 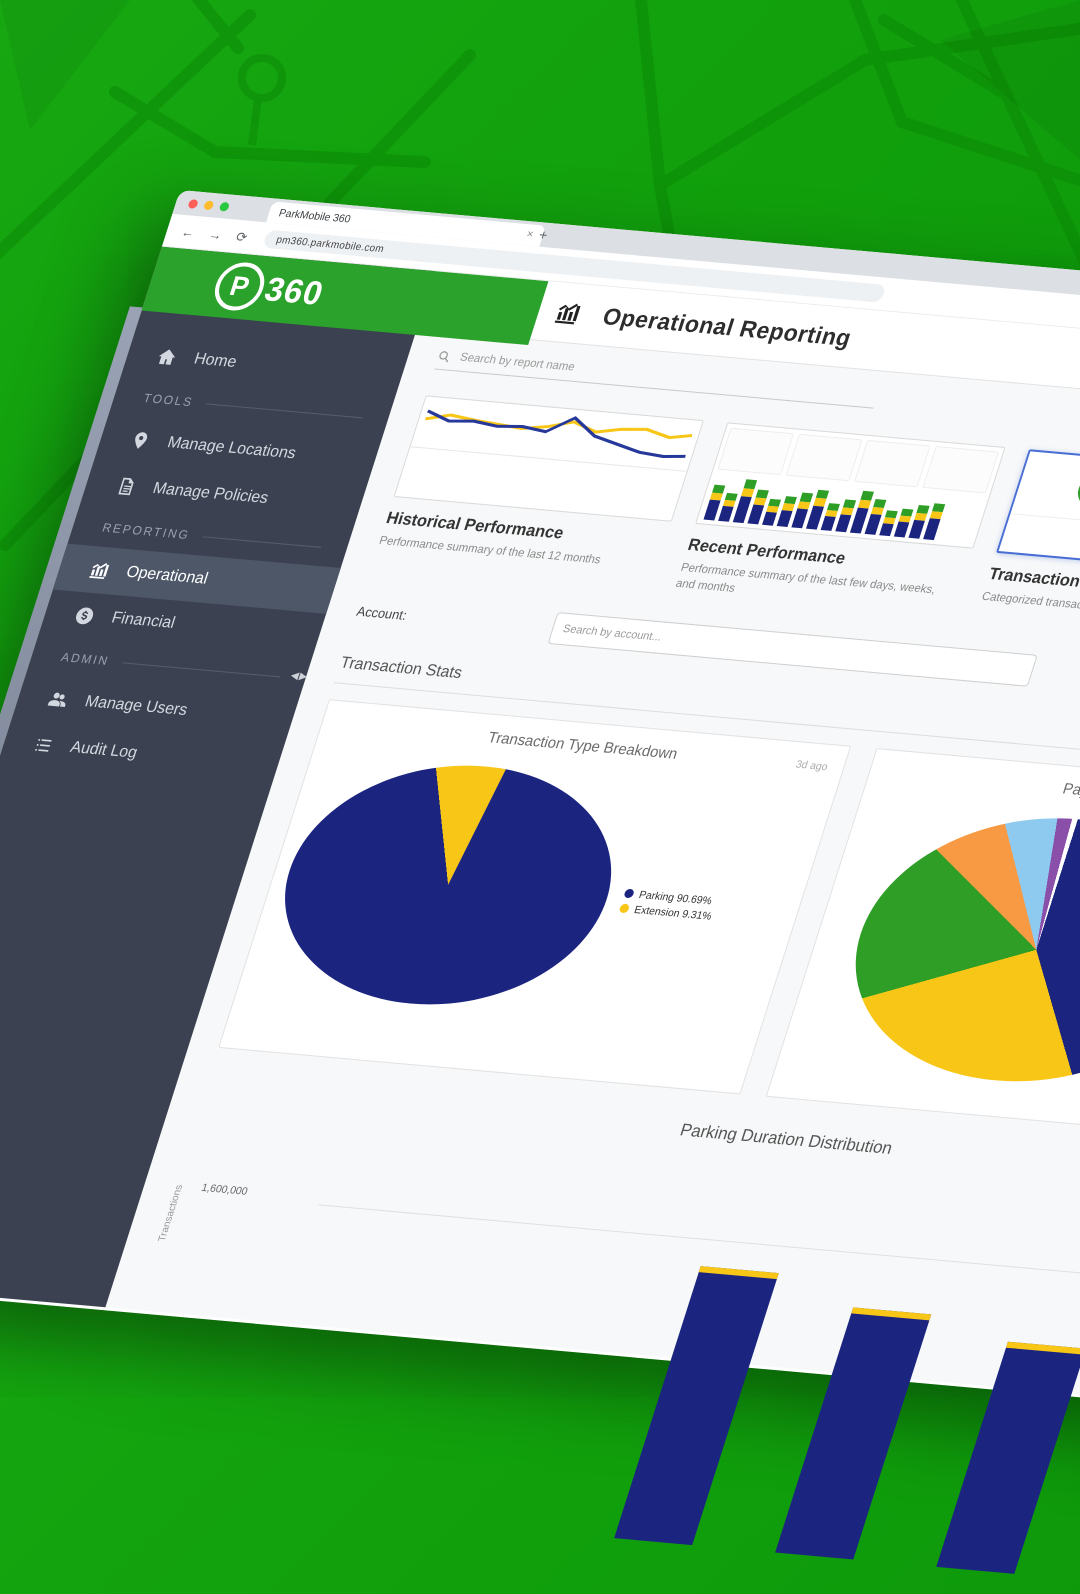 What do you see at coordinates (182, 624) in the screenshot?
I see `sidebar-item-financial: Financial` at bounding box center [182, 624].